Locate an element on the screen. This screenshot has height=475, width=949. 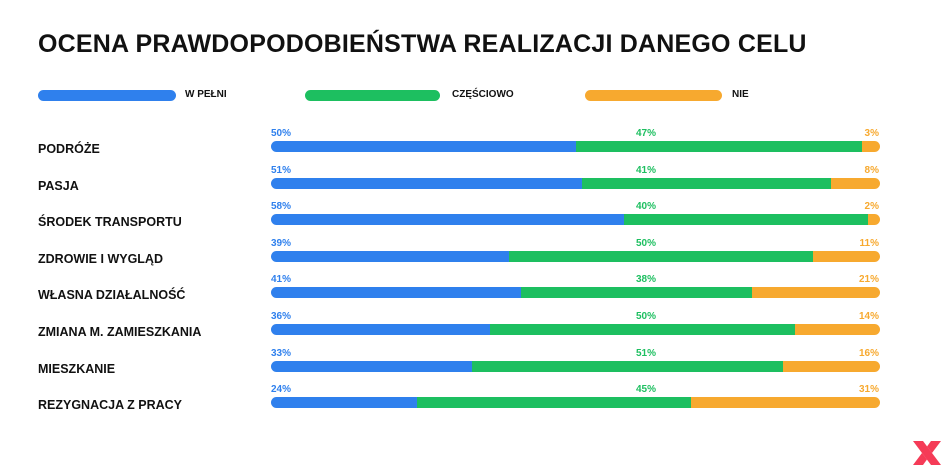
data-label-czesciowo: 47% is located at coordinates (646, 133).